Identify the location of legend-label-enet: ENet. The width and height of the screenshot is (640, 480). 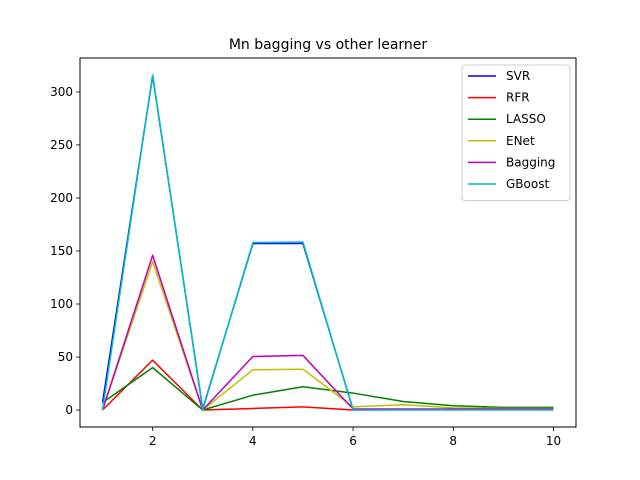
(520, 141).